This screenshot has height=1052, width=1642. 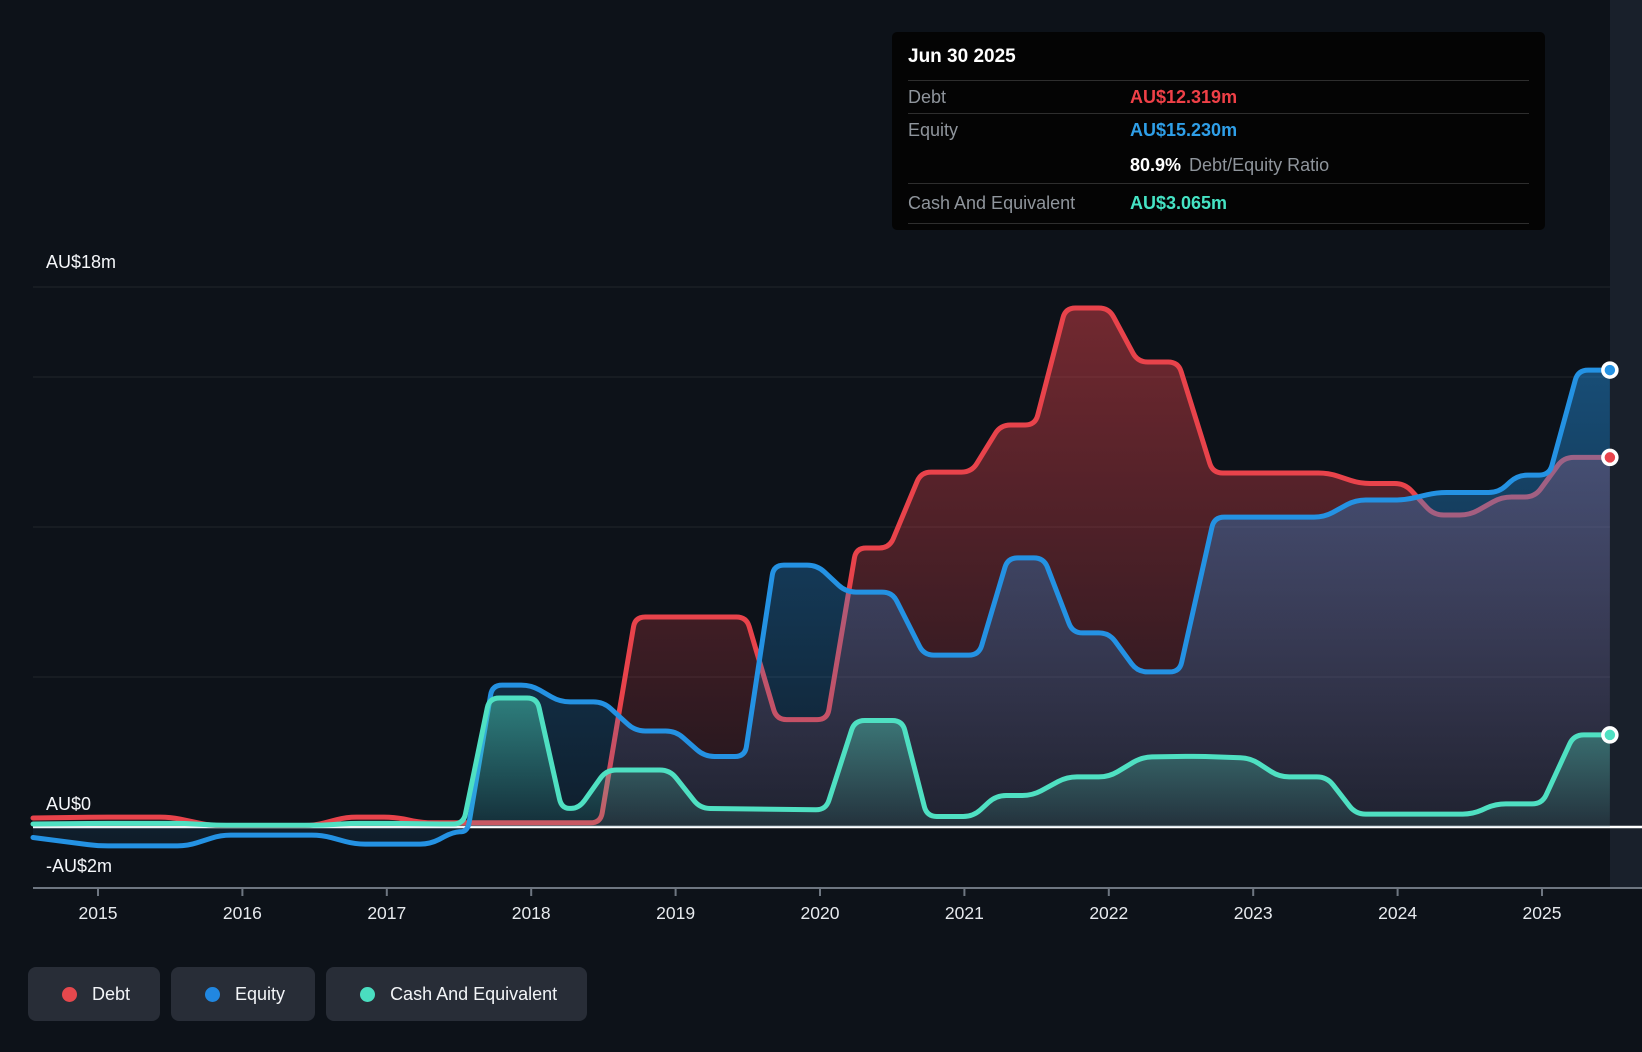 I want to click on year-tick-label: 2022, so click(x=1108, y=913).